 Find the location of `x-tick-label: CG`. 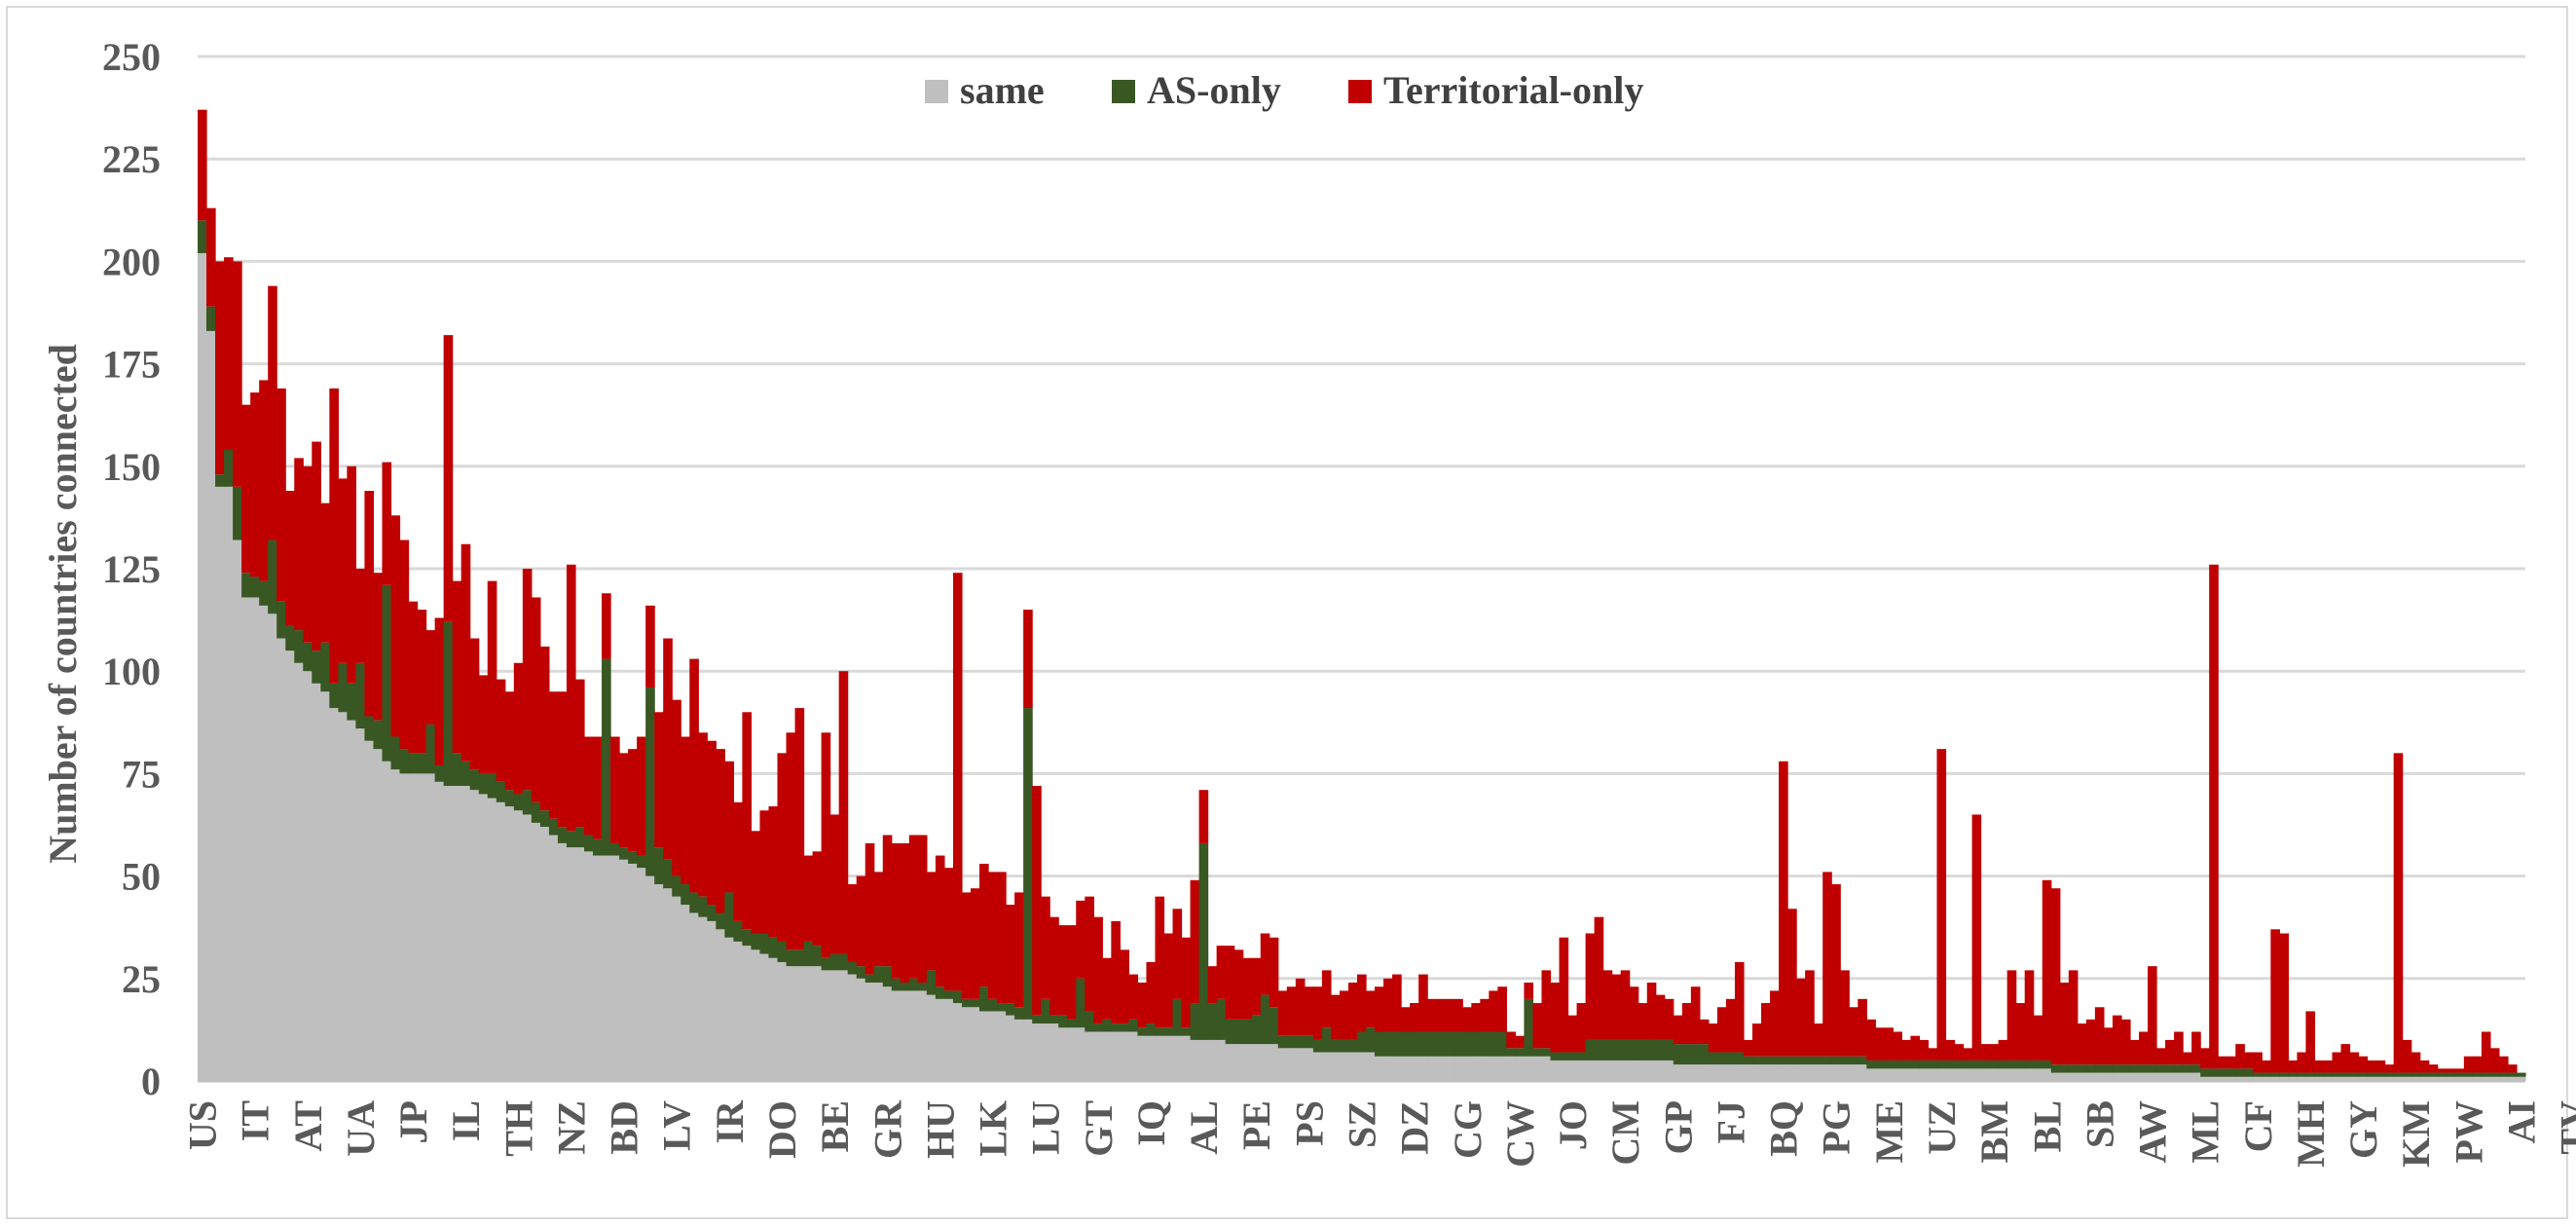

x-tick-label: CG is located at coordinates (1468, 1129).